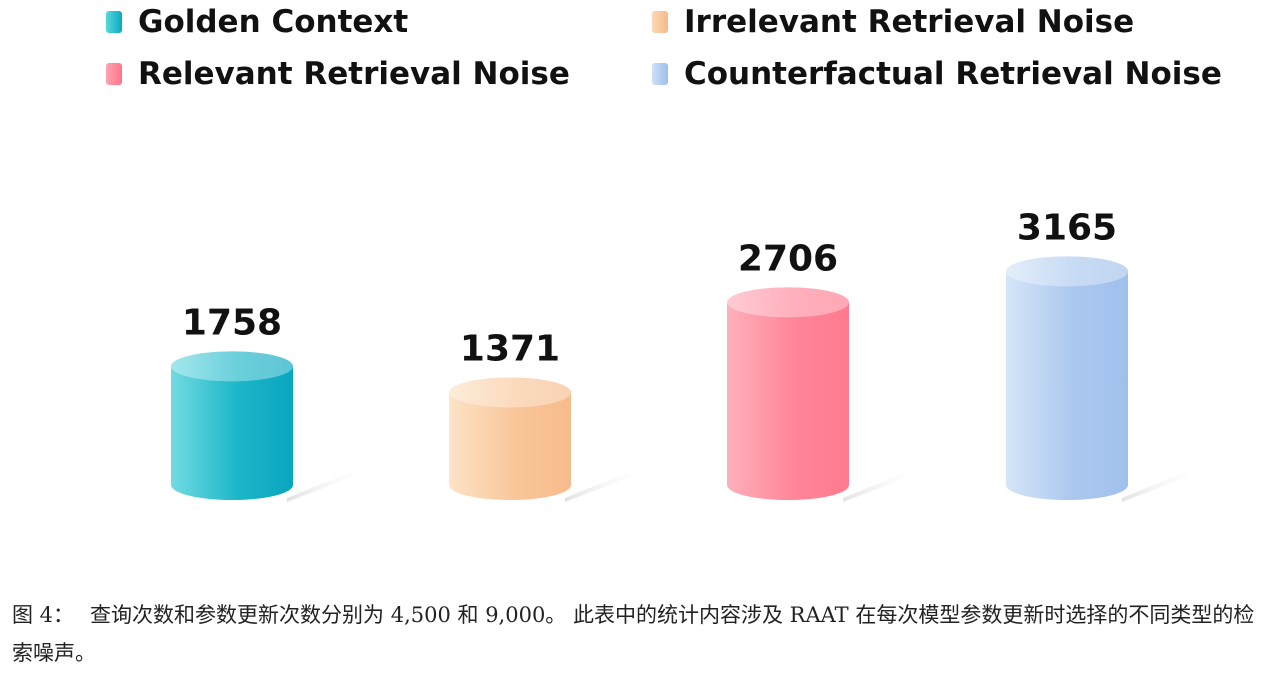 The height and width of the screenshot is (688, 1266). I want to click on legend-swatch-irrelevant-retrieval-noise, so click(660, 22).